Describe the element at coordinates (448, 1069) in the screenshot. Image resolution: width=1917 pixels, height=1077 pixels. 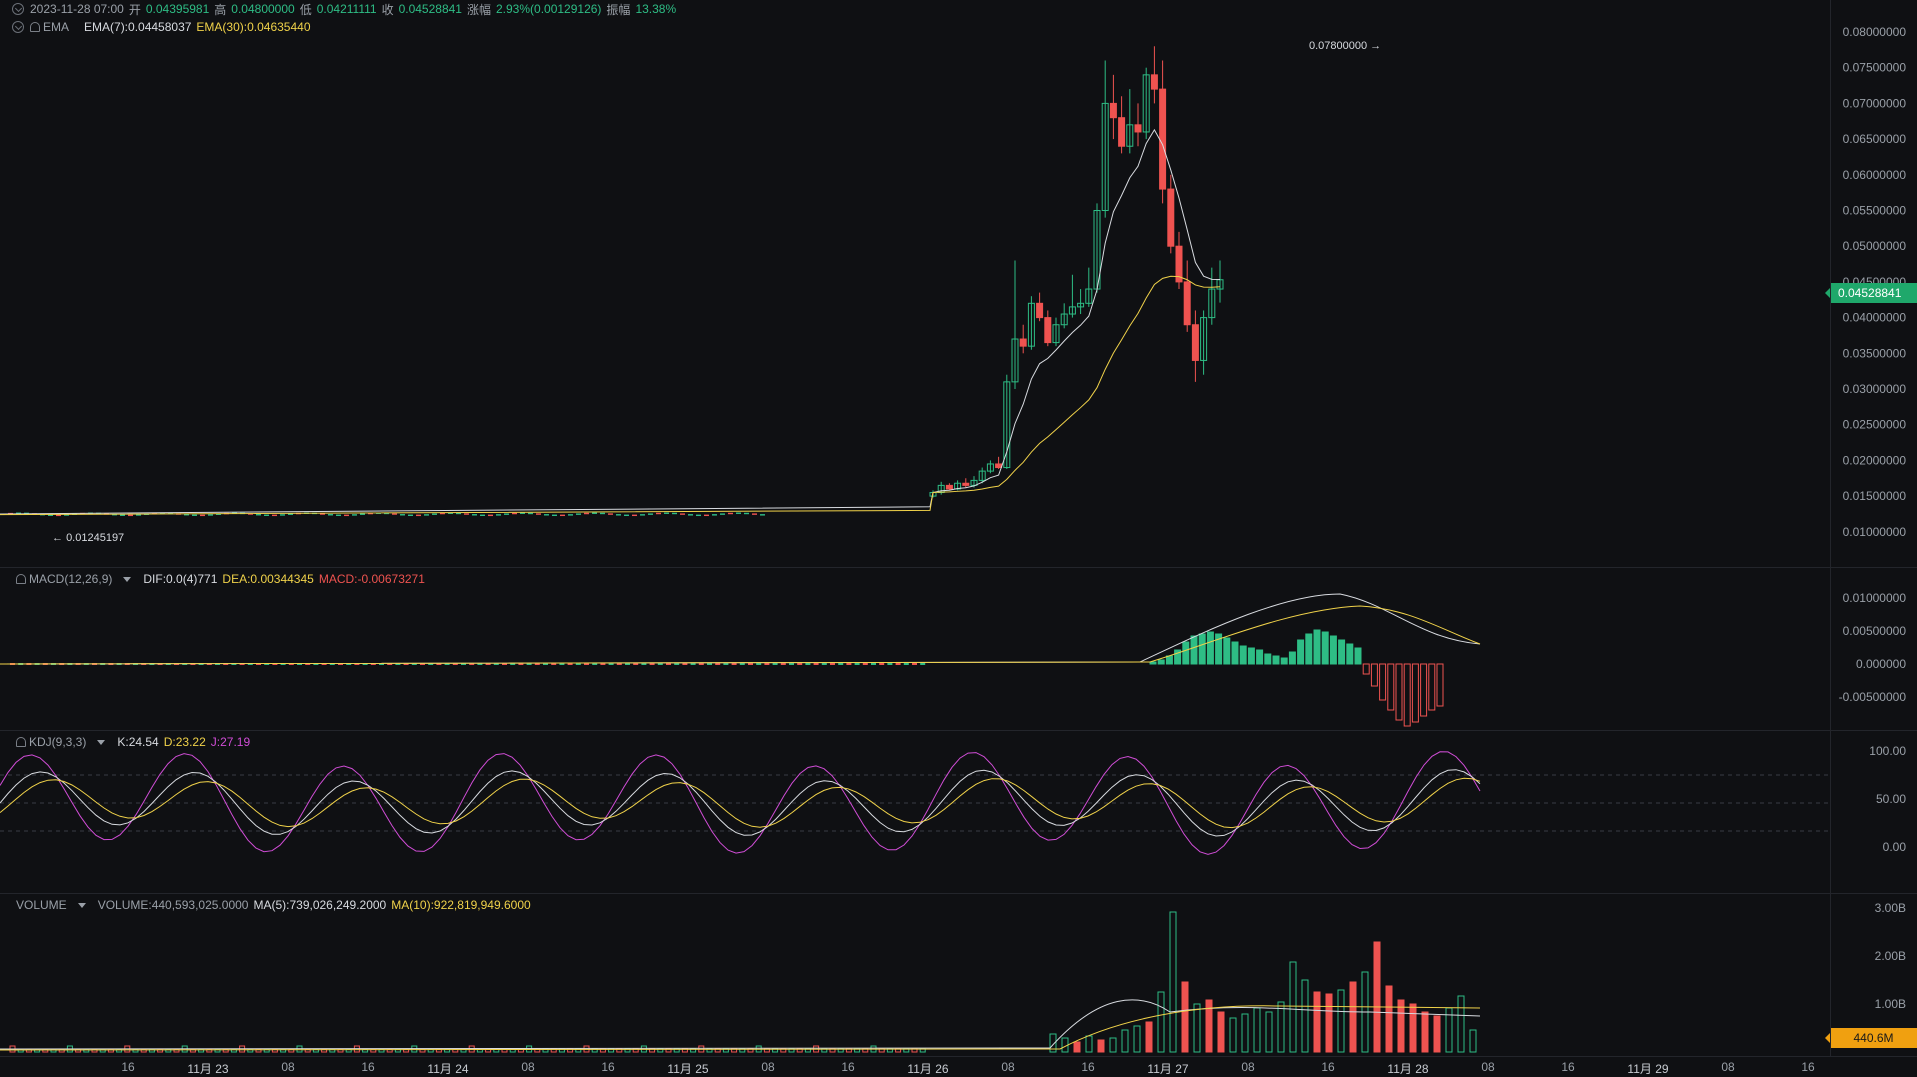
I see `time-axis-label: 11月 24` at that location.